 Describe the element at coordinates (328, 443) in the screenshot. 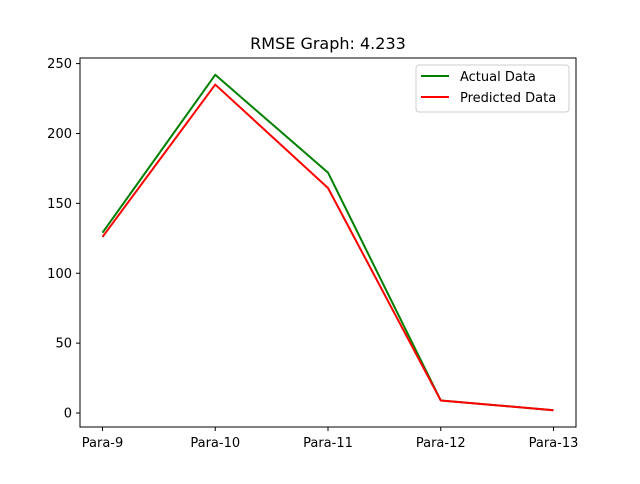

I see `x-tick-label: Para-11` at that location.